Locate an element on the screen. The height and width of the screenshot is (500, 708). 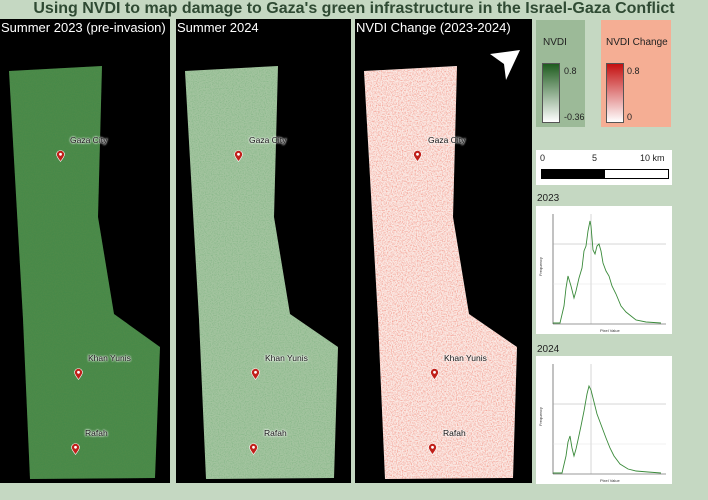
histogram-2023: Pixel Value Frequency is located at coordinates (604, 270).